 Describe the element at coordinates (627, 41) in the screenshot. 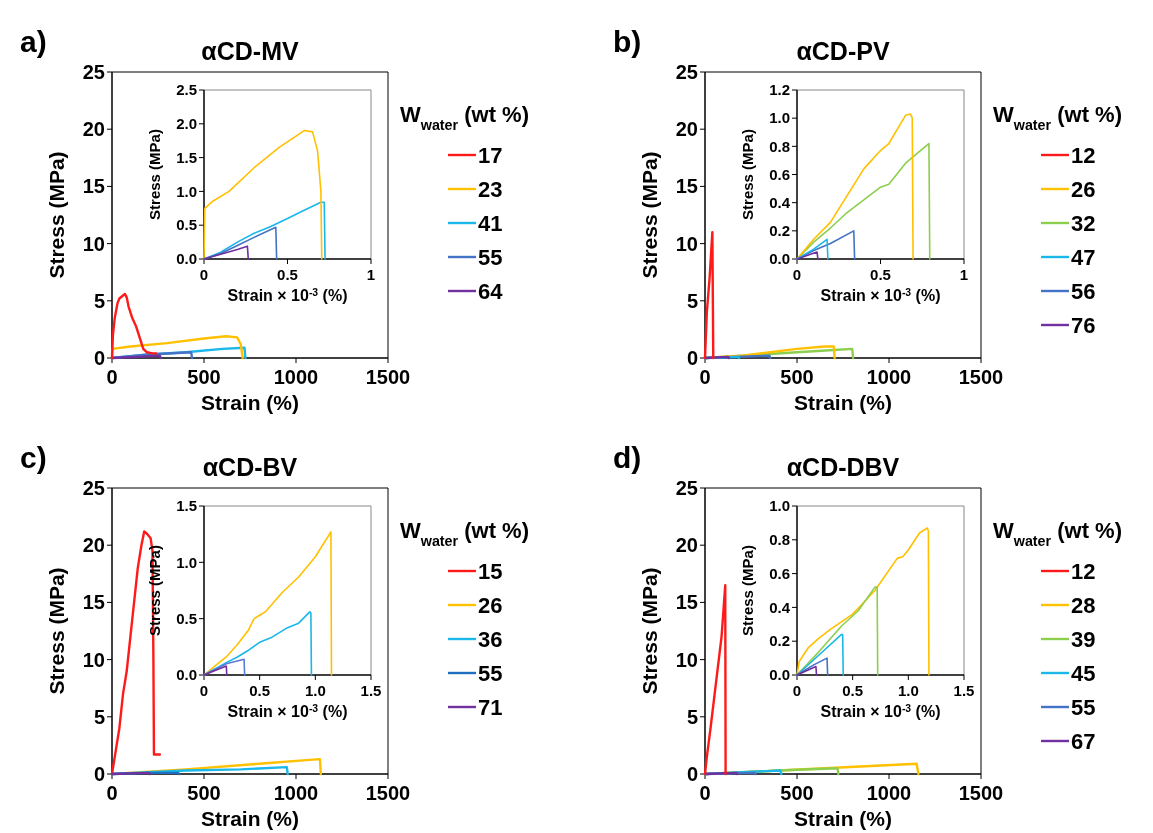

I see `text: b)` at that location.